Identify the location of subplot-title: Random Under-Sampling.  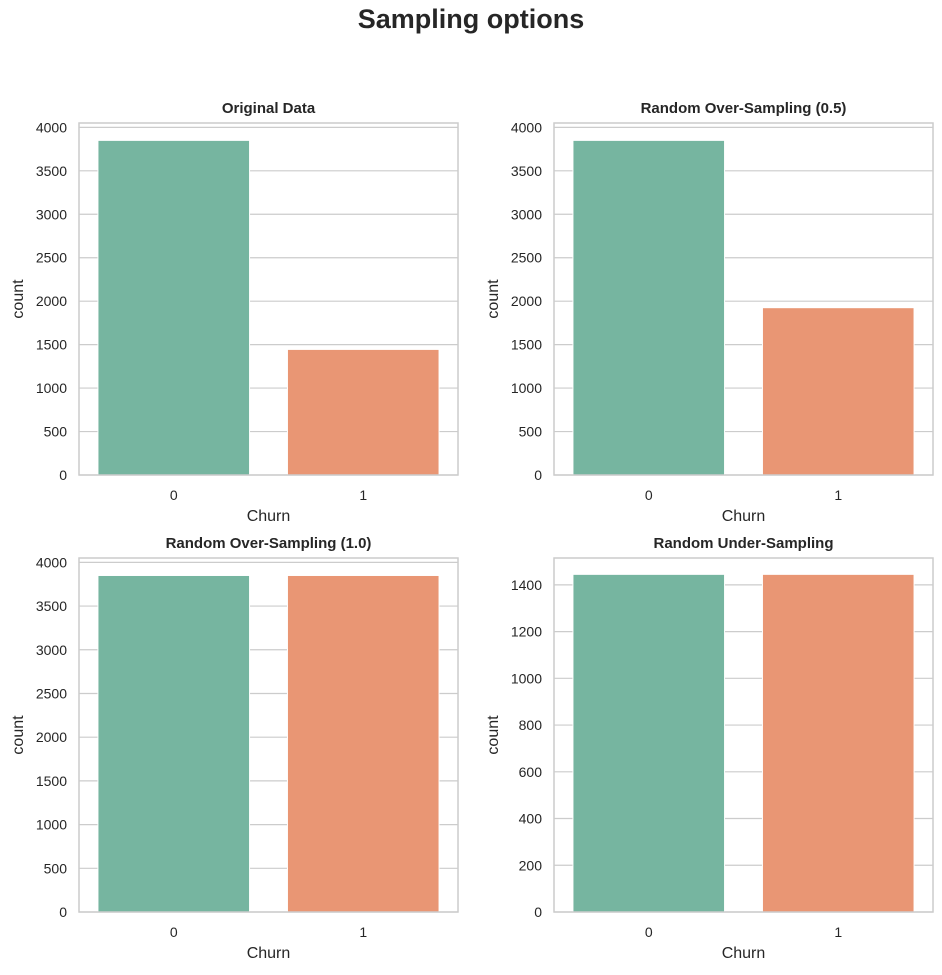
(743, 543).